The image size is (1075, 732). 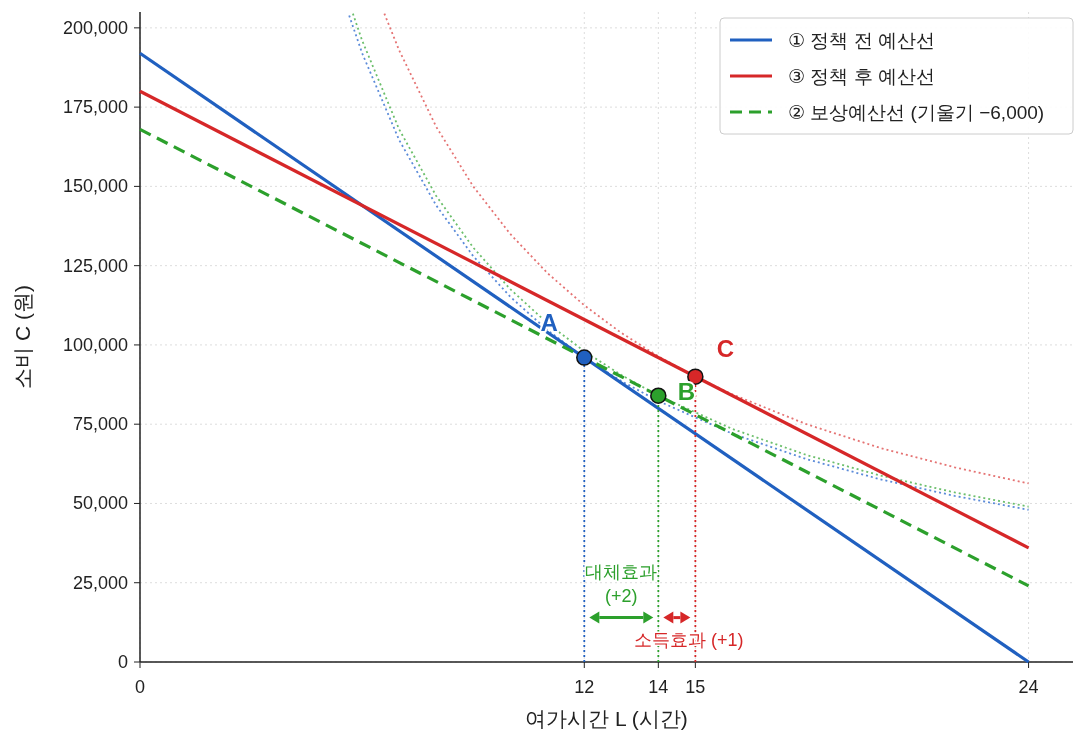 I want to click on x-tick-label: 14, so click(x=658, y=687).